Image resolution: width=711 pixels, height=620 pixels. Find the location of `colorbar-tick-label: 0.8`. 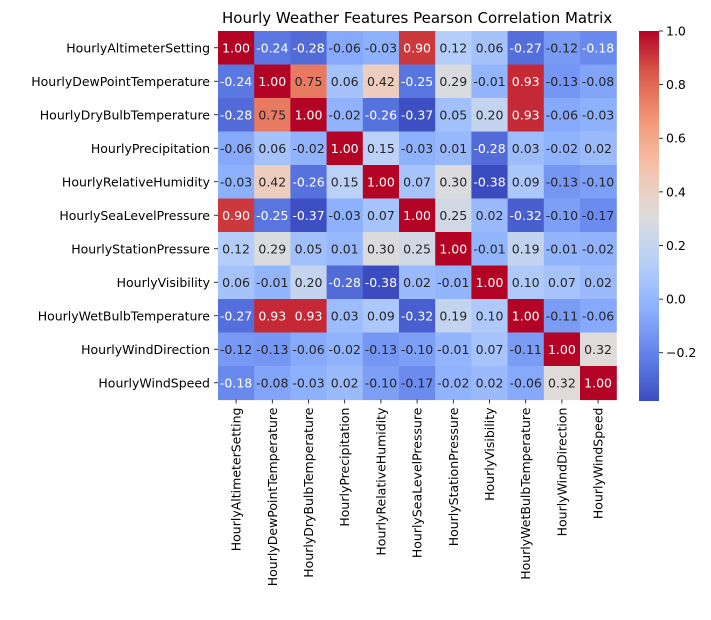

colorbar-tick-label: 0.8 is located at coordinates (676, 84).